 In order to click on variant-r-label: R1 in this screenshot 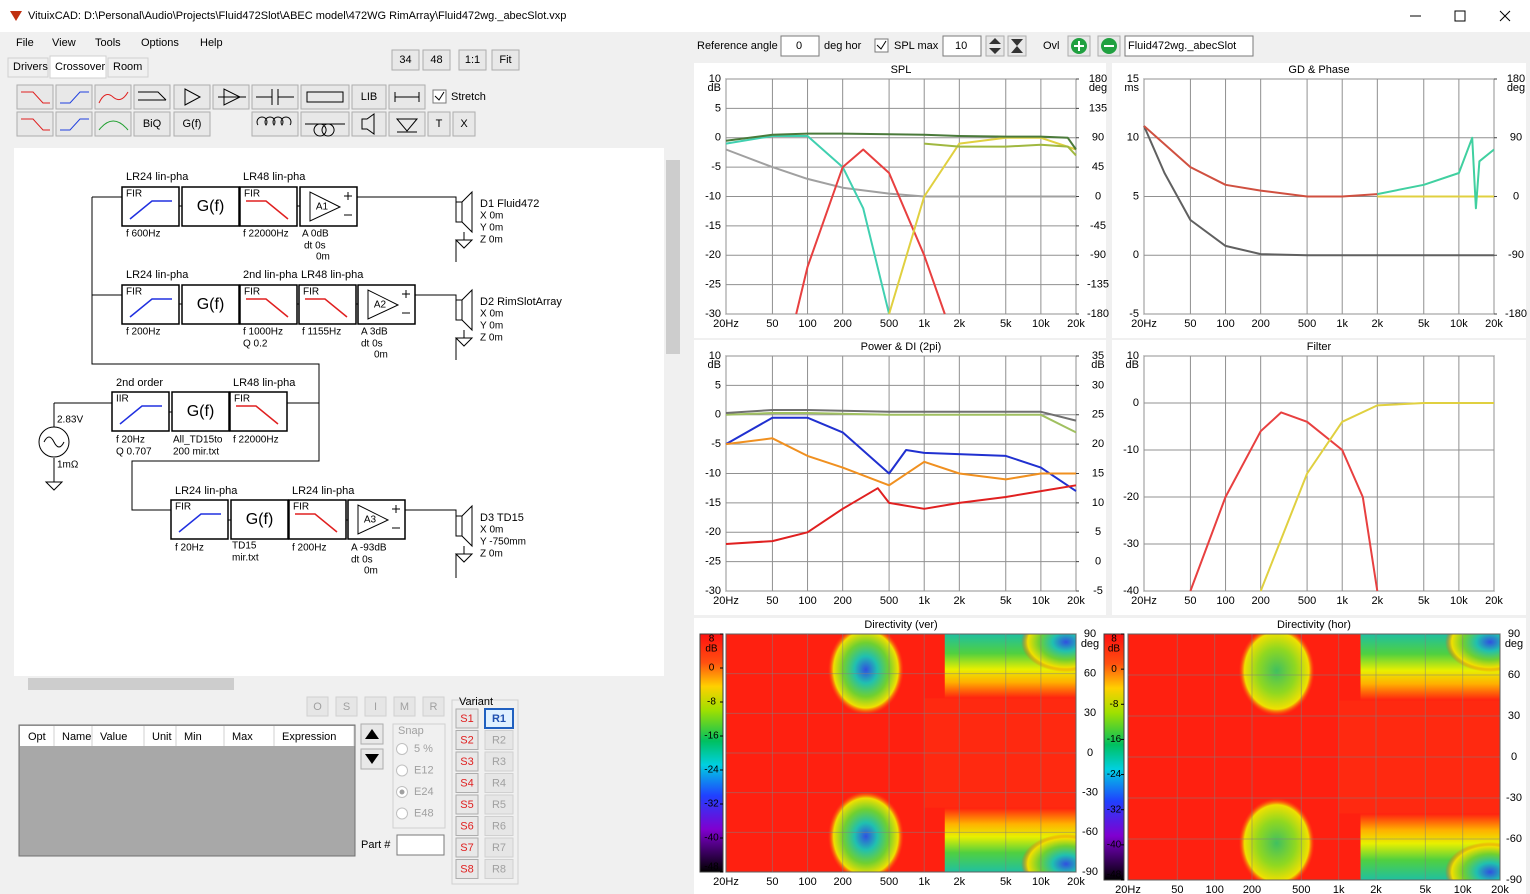, I will do `click(499, 719)`.